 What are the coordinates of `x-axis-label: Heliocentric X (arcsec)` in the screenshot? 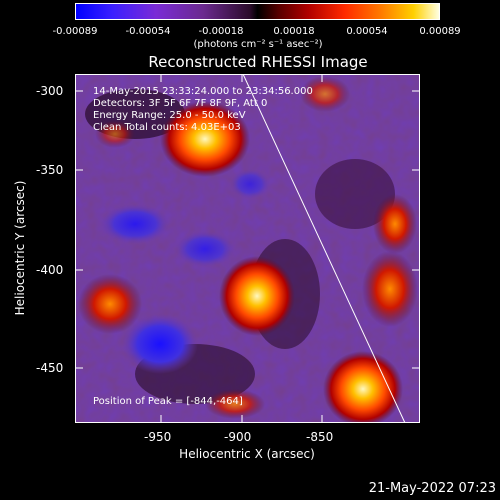 It's located at (247, 454).